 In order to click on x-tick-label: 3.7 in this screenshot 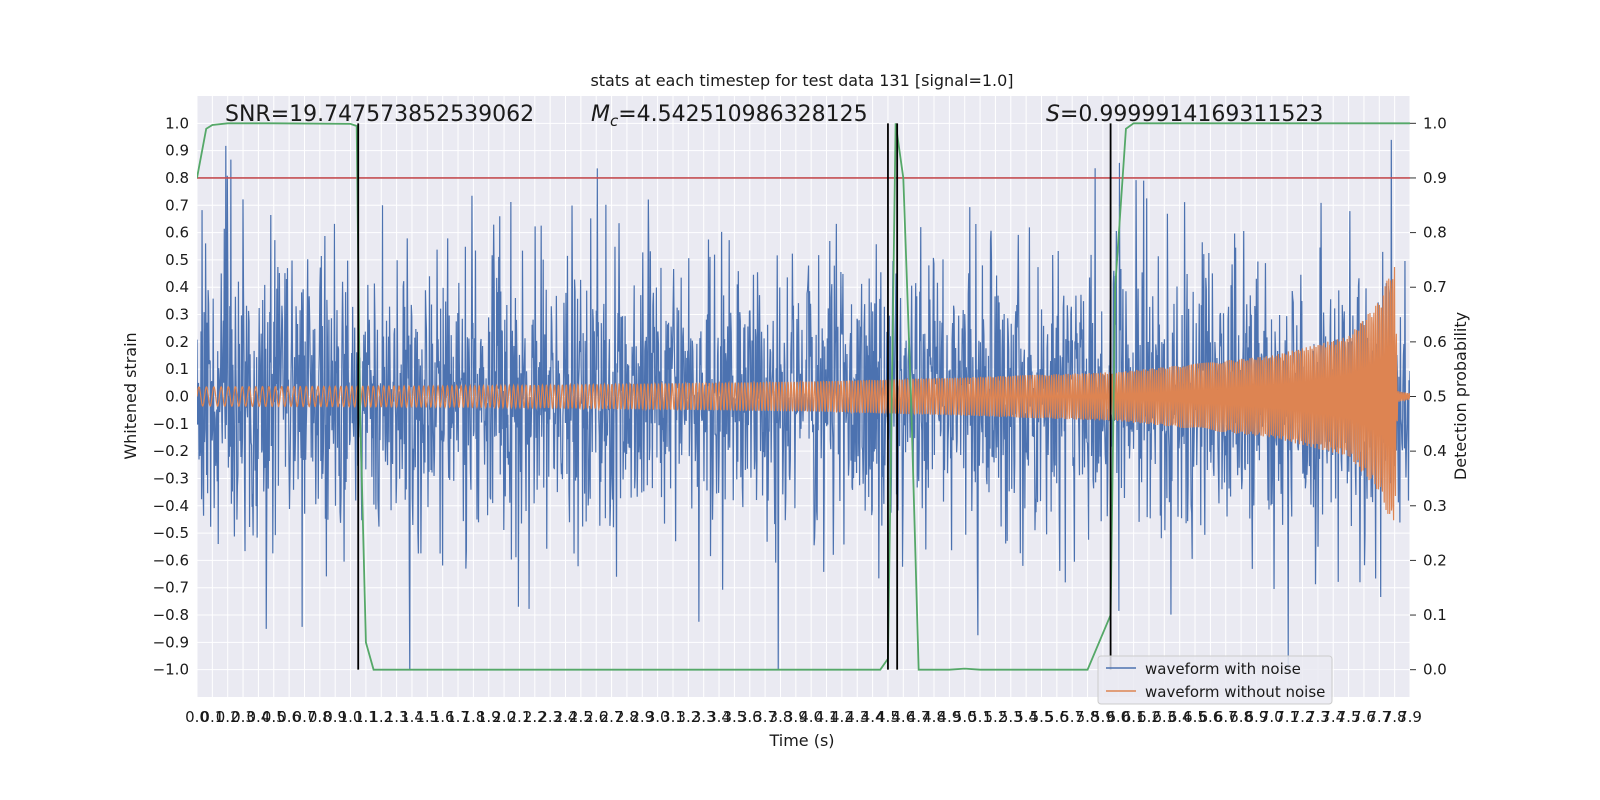, I will do `click(765, 717)`.